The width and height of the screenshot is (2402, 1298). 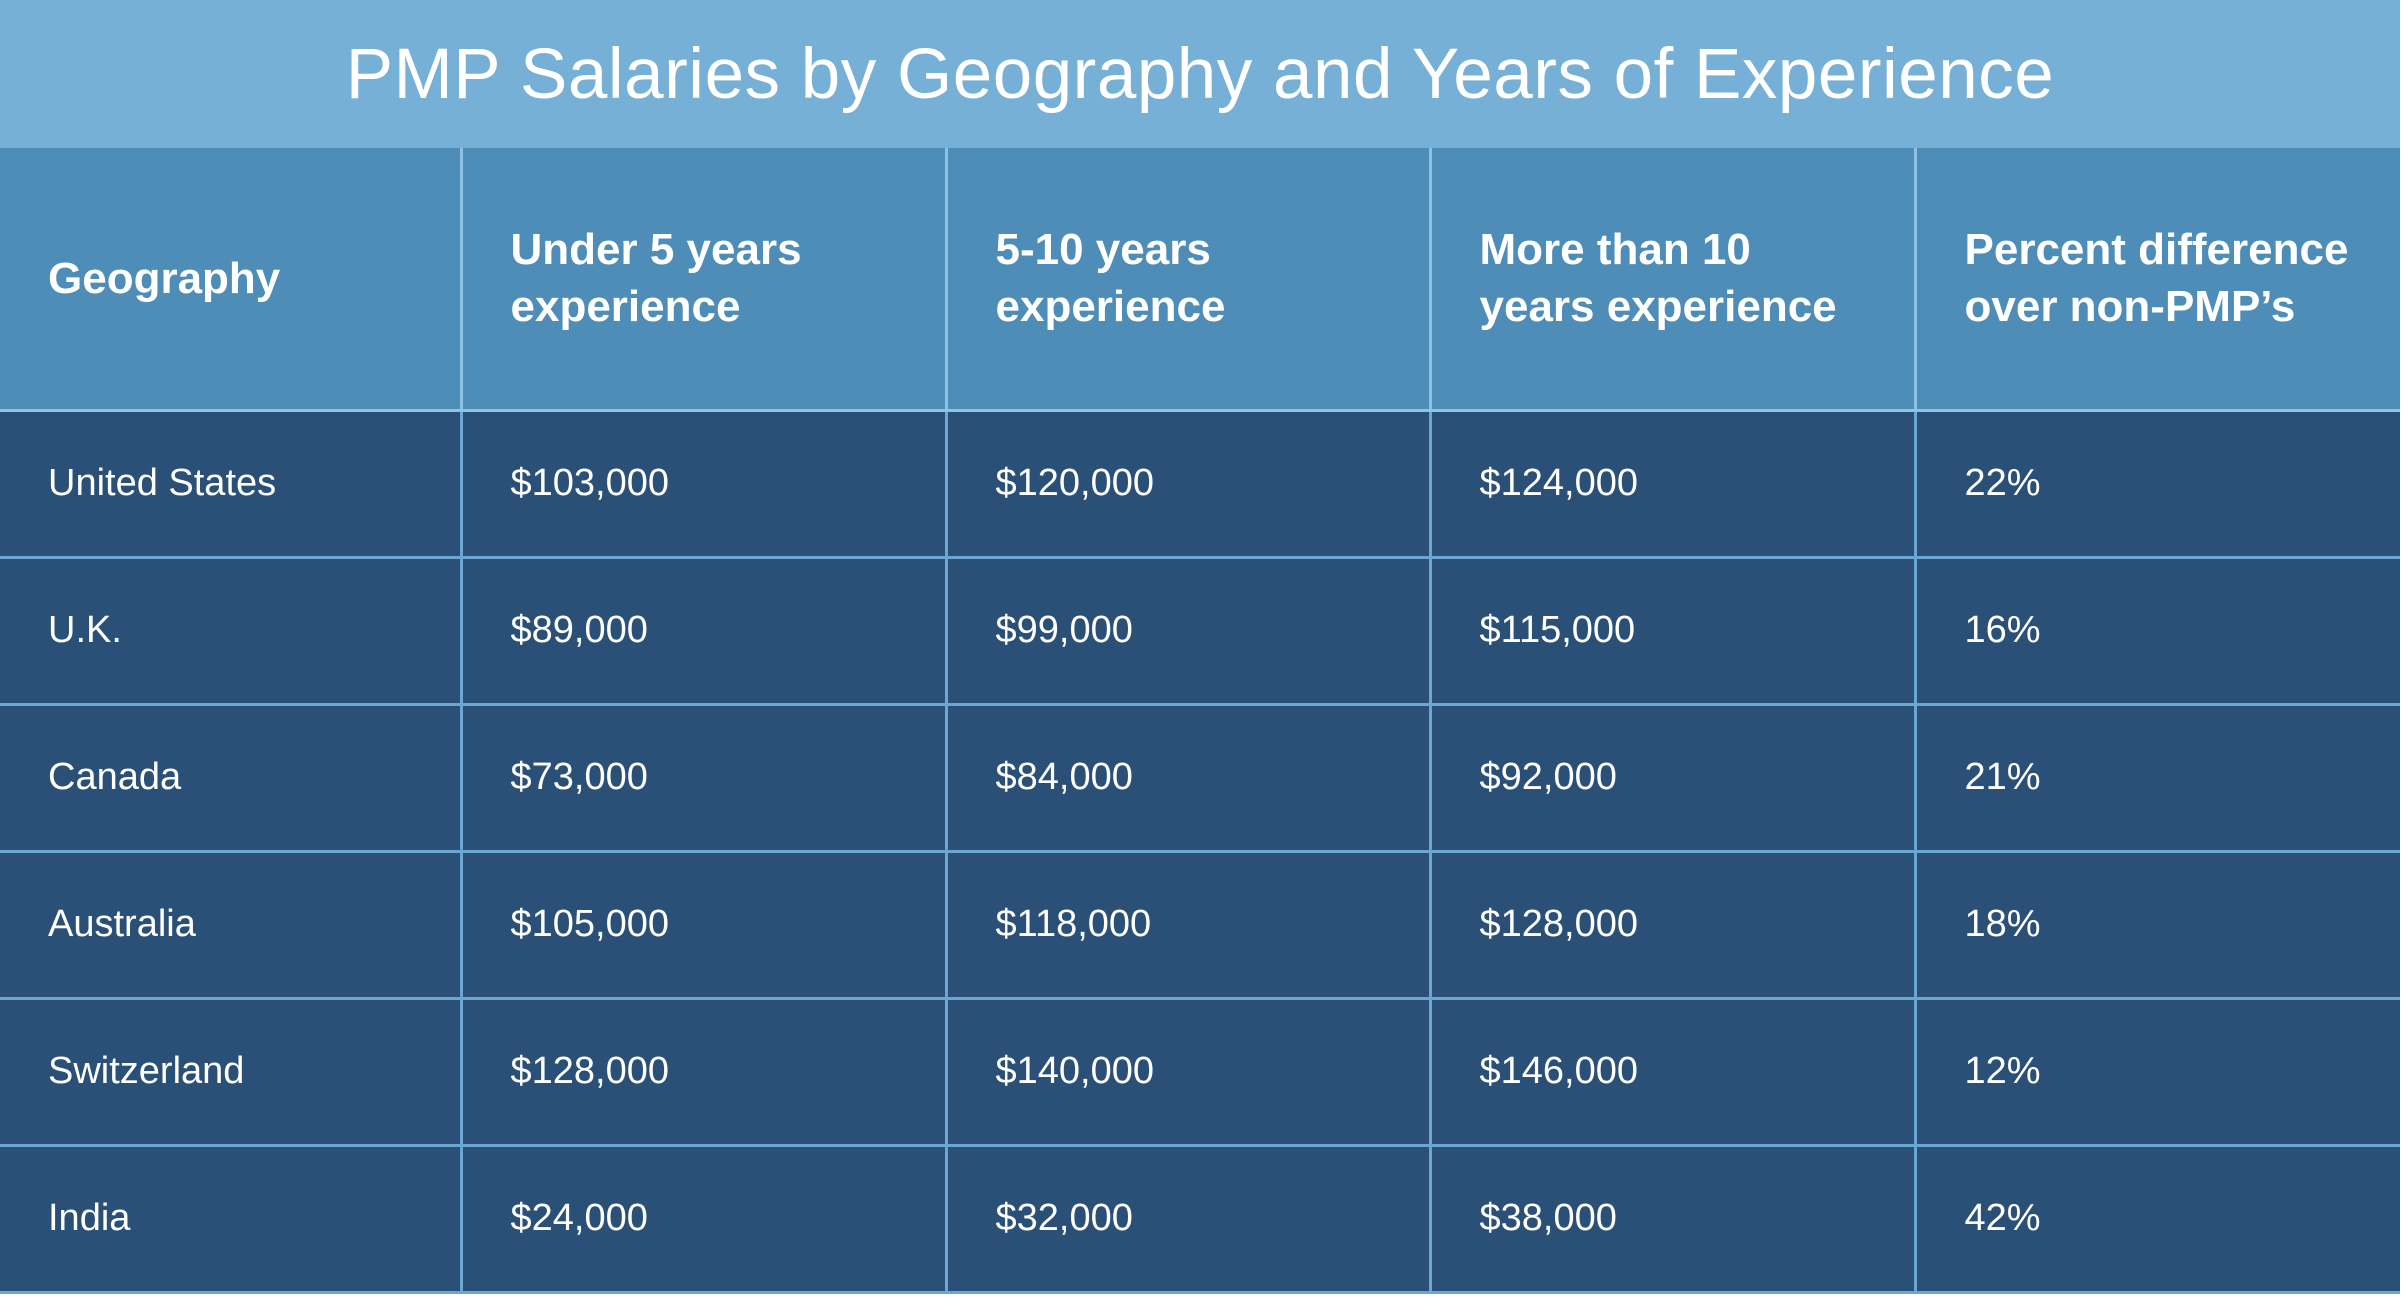 I want to click on cell-more-than-10-years: $146,000, so click(x=1671, y=1072).